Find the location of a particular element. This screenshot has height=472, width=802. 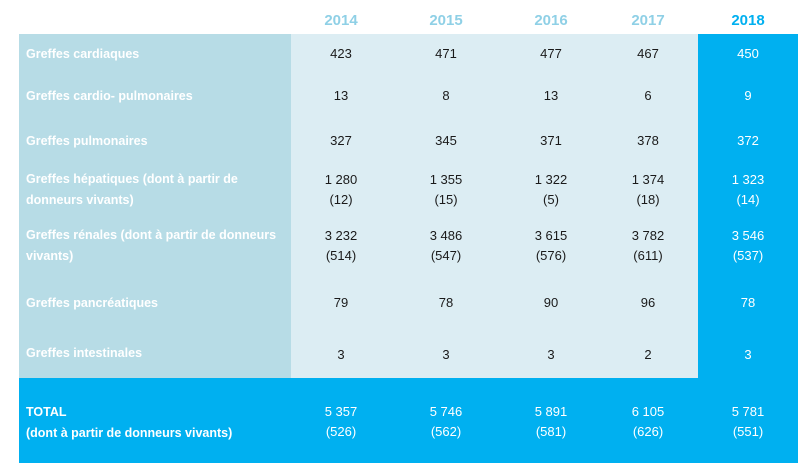

table-cell: 6 is located at coordinates (648, 96).